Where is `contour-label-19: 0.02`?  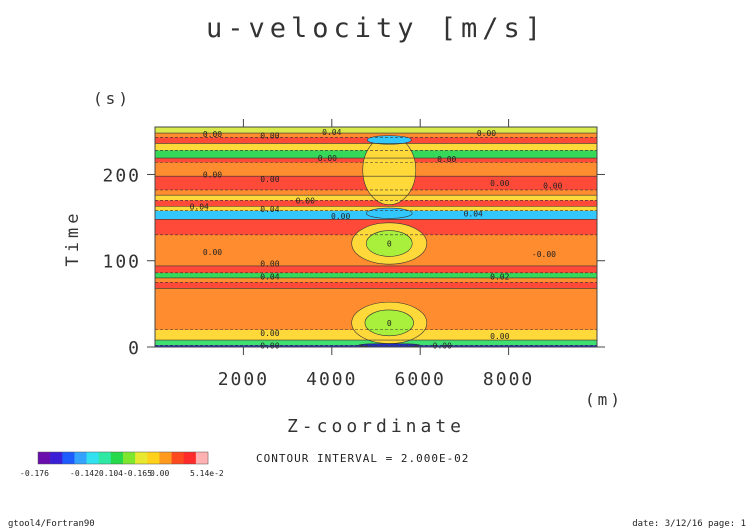
contour-label-19: 0.02 is located at coordinates (499, 276).